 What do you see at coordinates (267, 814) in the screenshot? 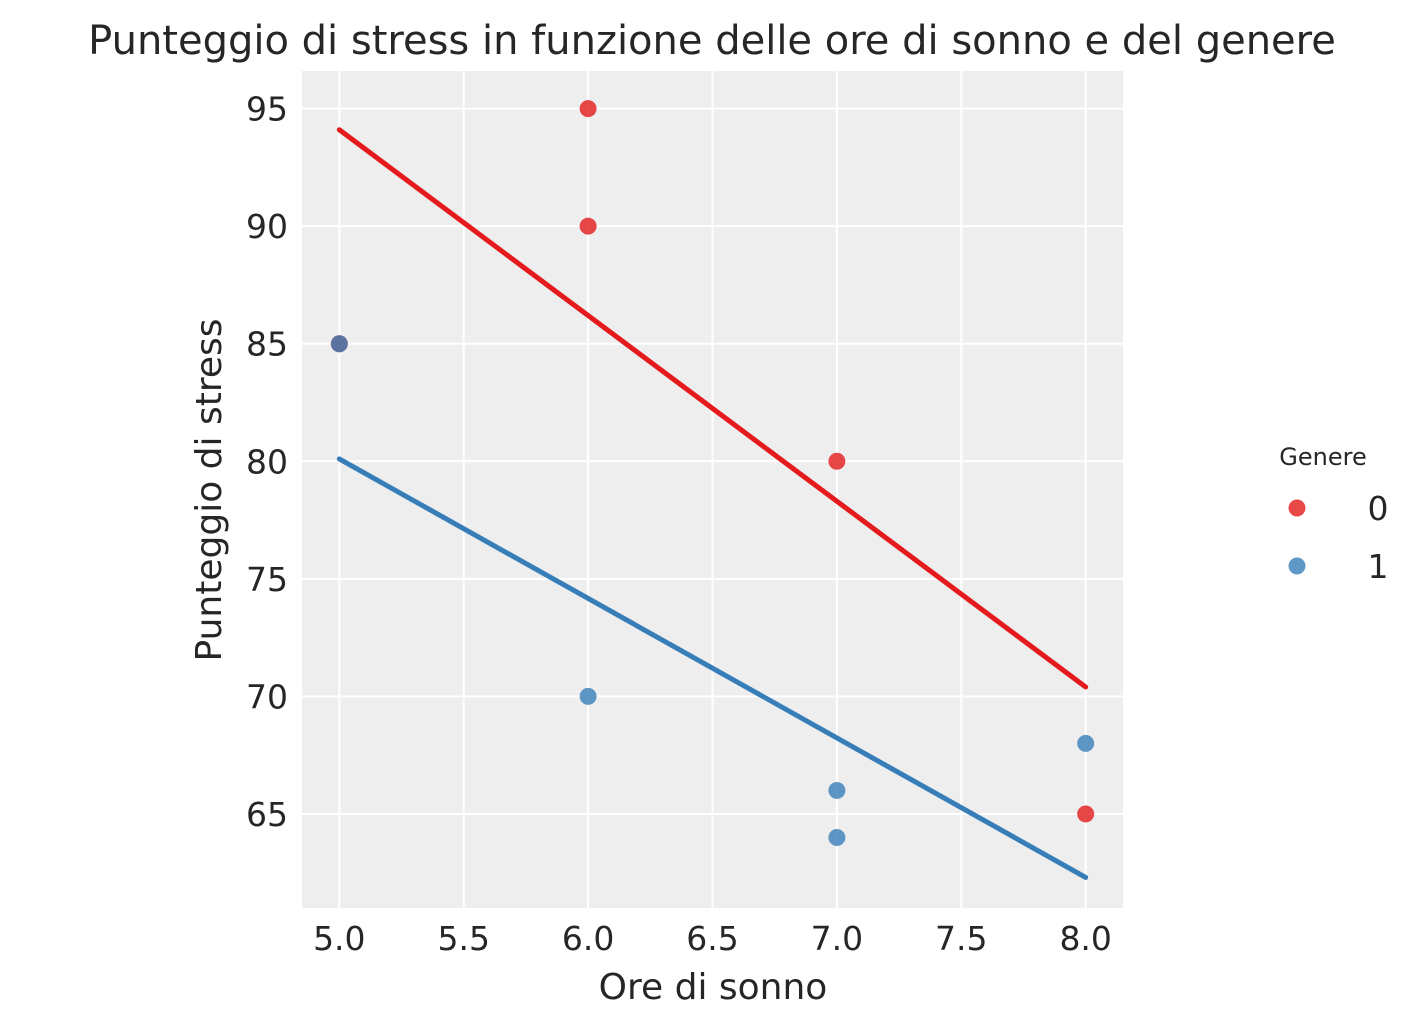
I see `y-tick-label: 65` at bounding box center [267, 814].